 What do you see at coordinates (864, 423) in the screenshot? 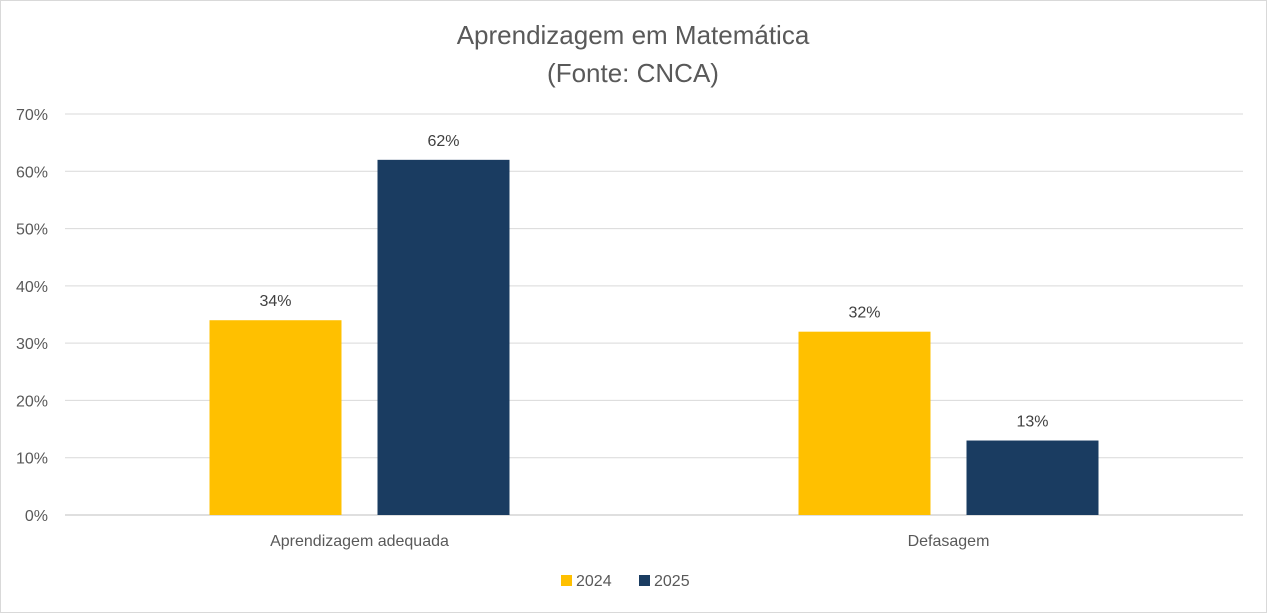
I see `bar-2024-defasagem` at bounding box center [864, 423].